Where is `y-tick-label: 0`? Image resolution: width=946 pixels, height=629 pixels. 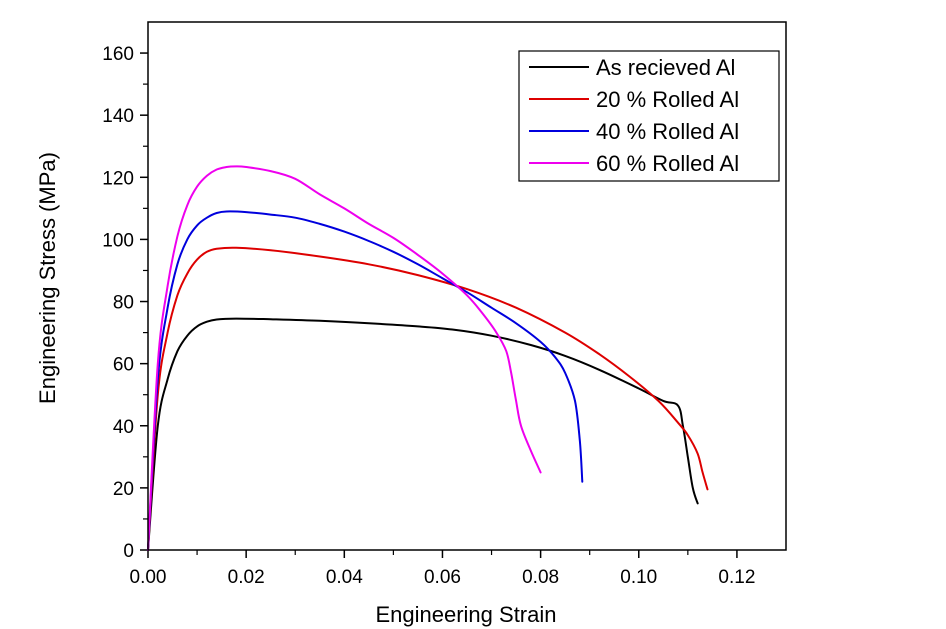
y-tick-label: 0 is located at coordinates (128, 551).